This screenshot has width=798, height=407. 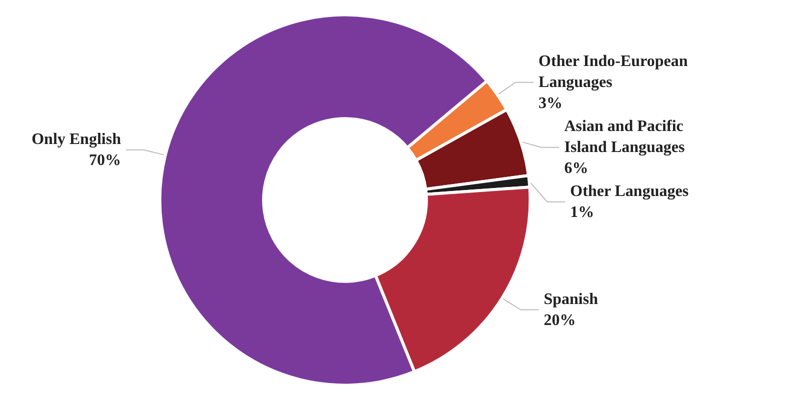 What do you see at coordinates (615, 71) in the screenshot?
I see `slice-label: Other Indo-European Languages` at bounding box center [615, 71].